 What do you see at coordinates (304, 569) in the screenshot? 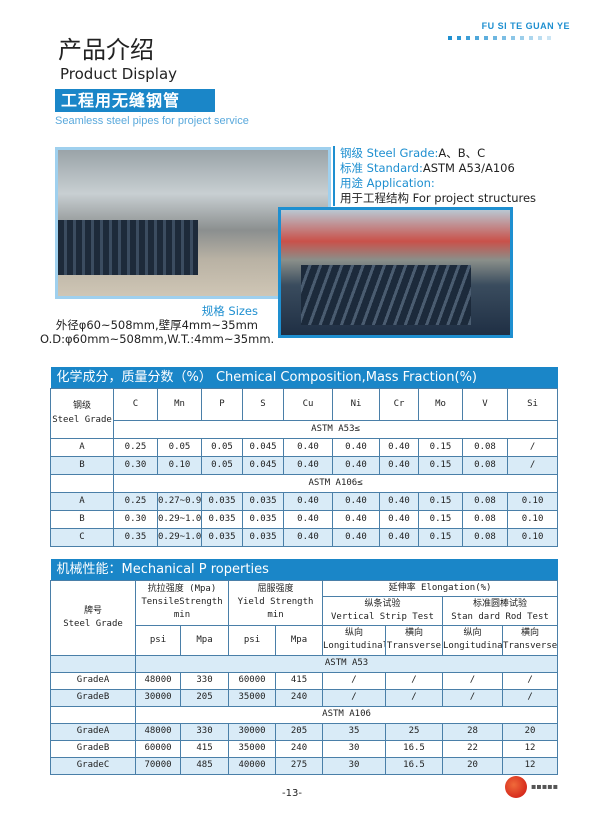
I see `table-title-row: 机械性能：Mechanical P roperties` at bounding box center [304, 569].